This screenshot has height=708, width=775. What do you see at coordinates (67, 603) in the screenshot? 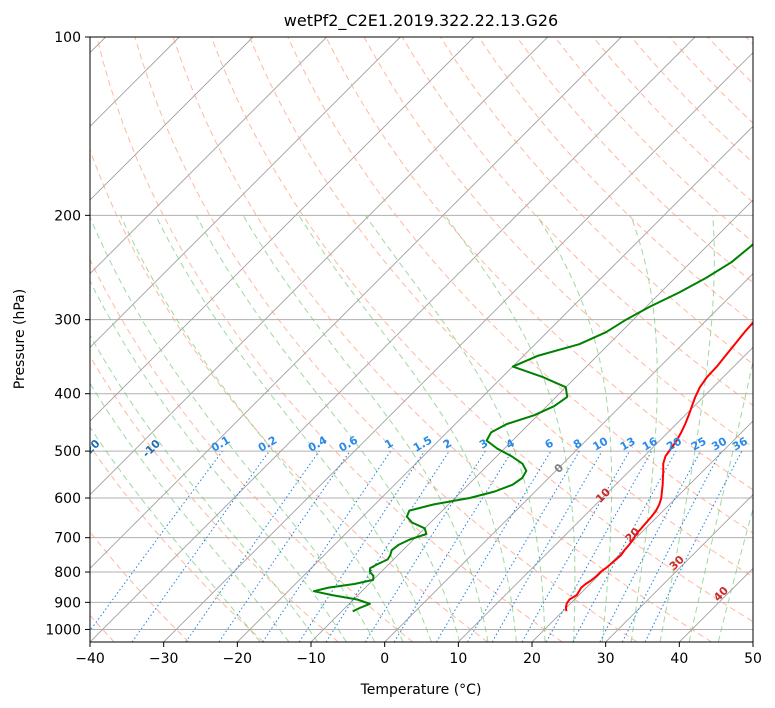
I see `y-tick-label: 900` at bounding box center [67, 603].